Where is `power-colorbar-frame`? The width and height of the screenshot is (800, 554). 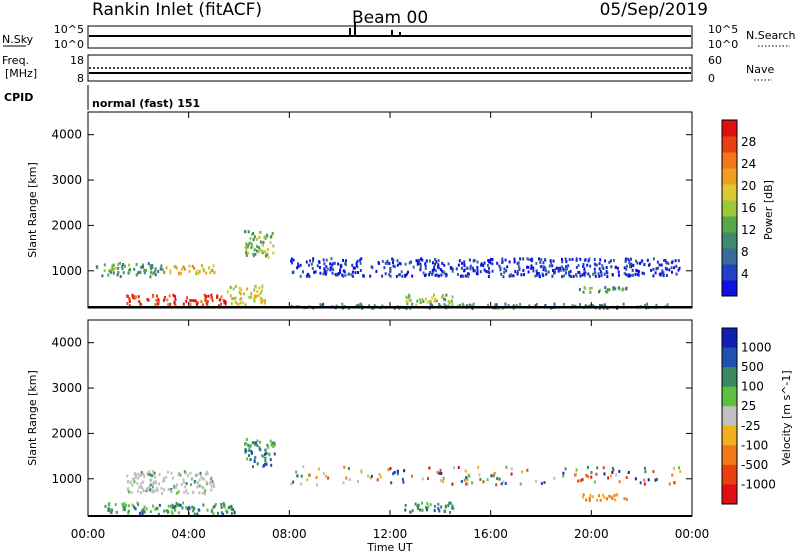 power-colorbar-frame is located at coordinates (729, 208).